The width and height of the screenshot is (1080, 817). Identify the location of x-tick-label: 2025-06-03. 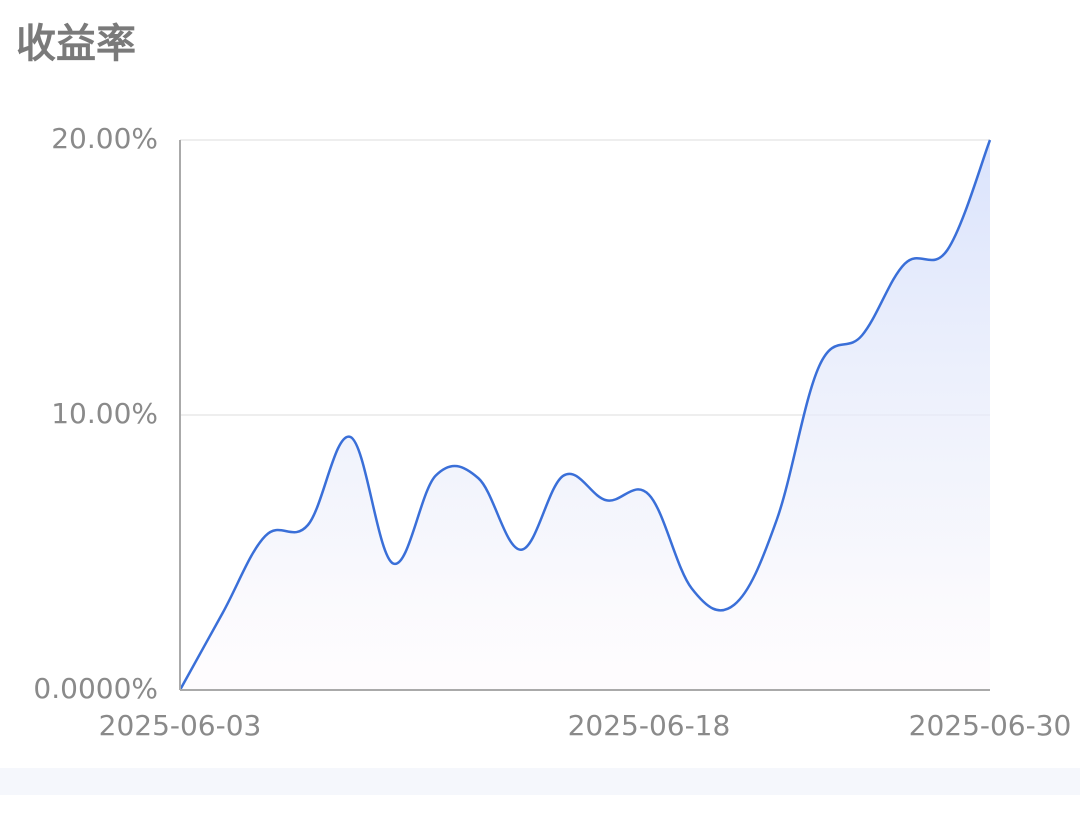
(180, 725).